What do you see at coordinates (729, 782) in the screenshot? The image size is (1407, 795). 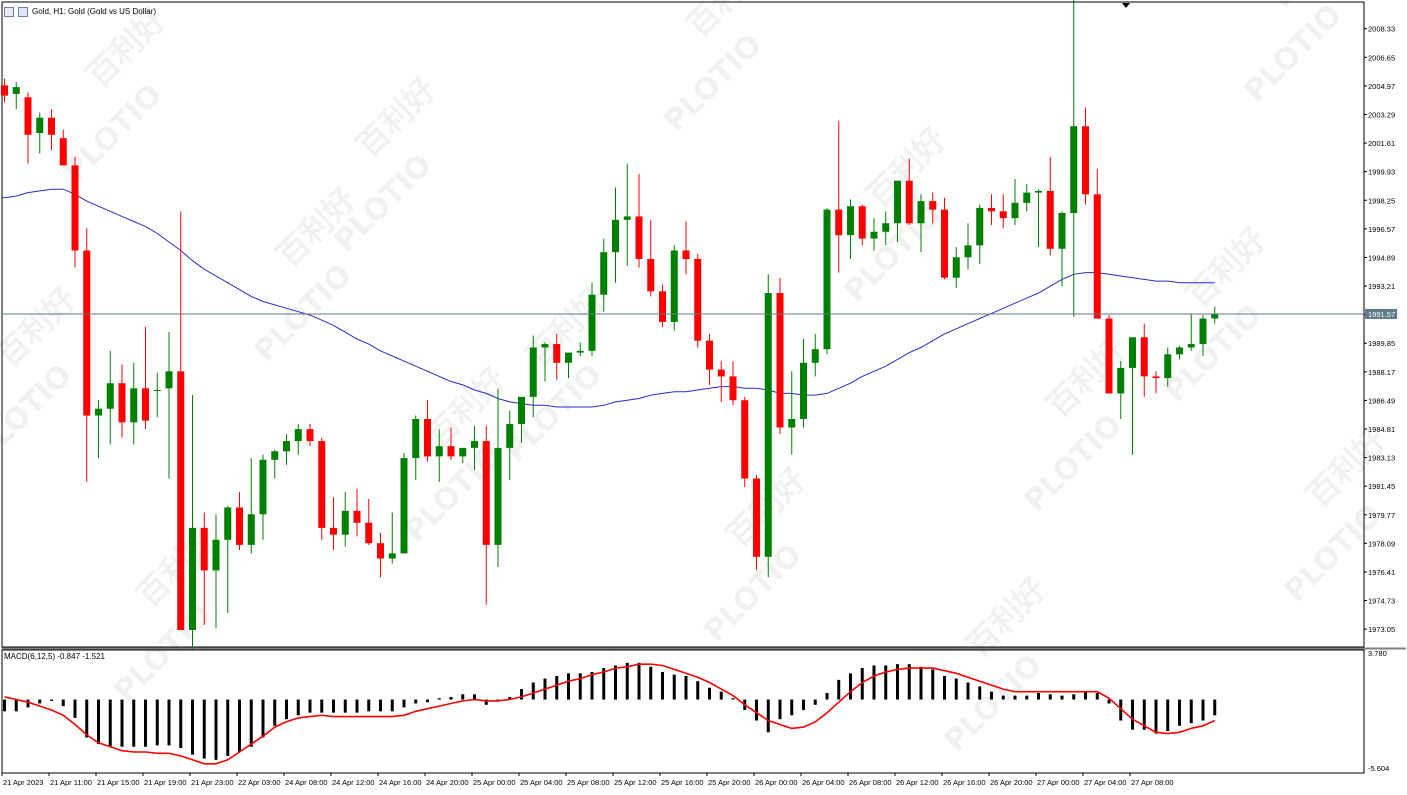 I see `time-tick-label: 25 Apr 20:00` at bounding box center [729, 782].